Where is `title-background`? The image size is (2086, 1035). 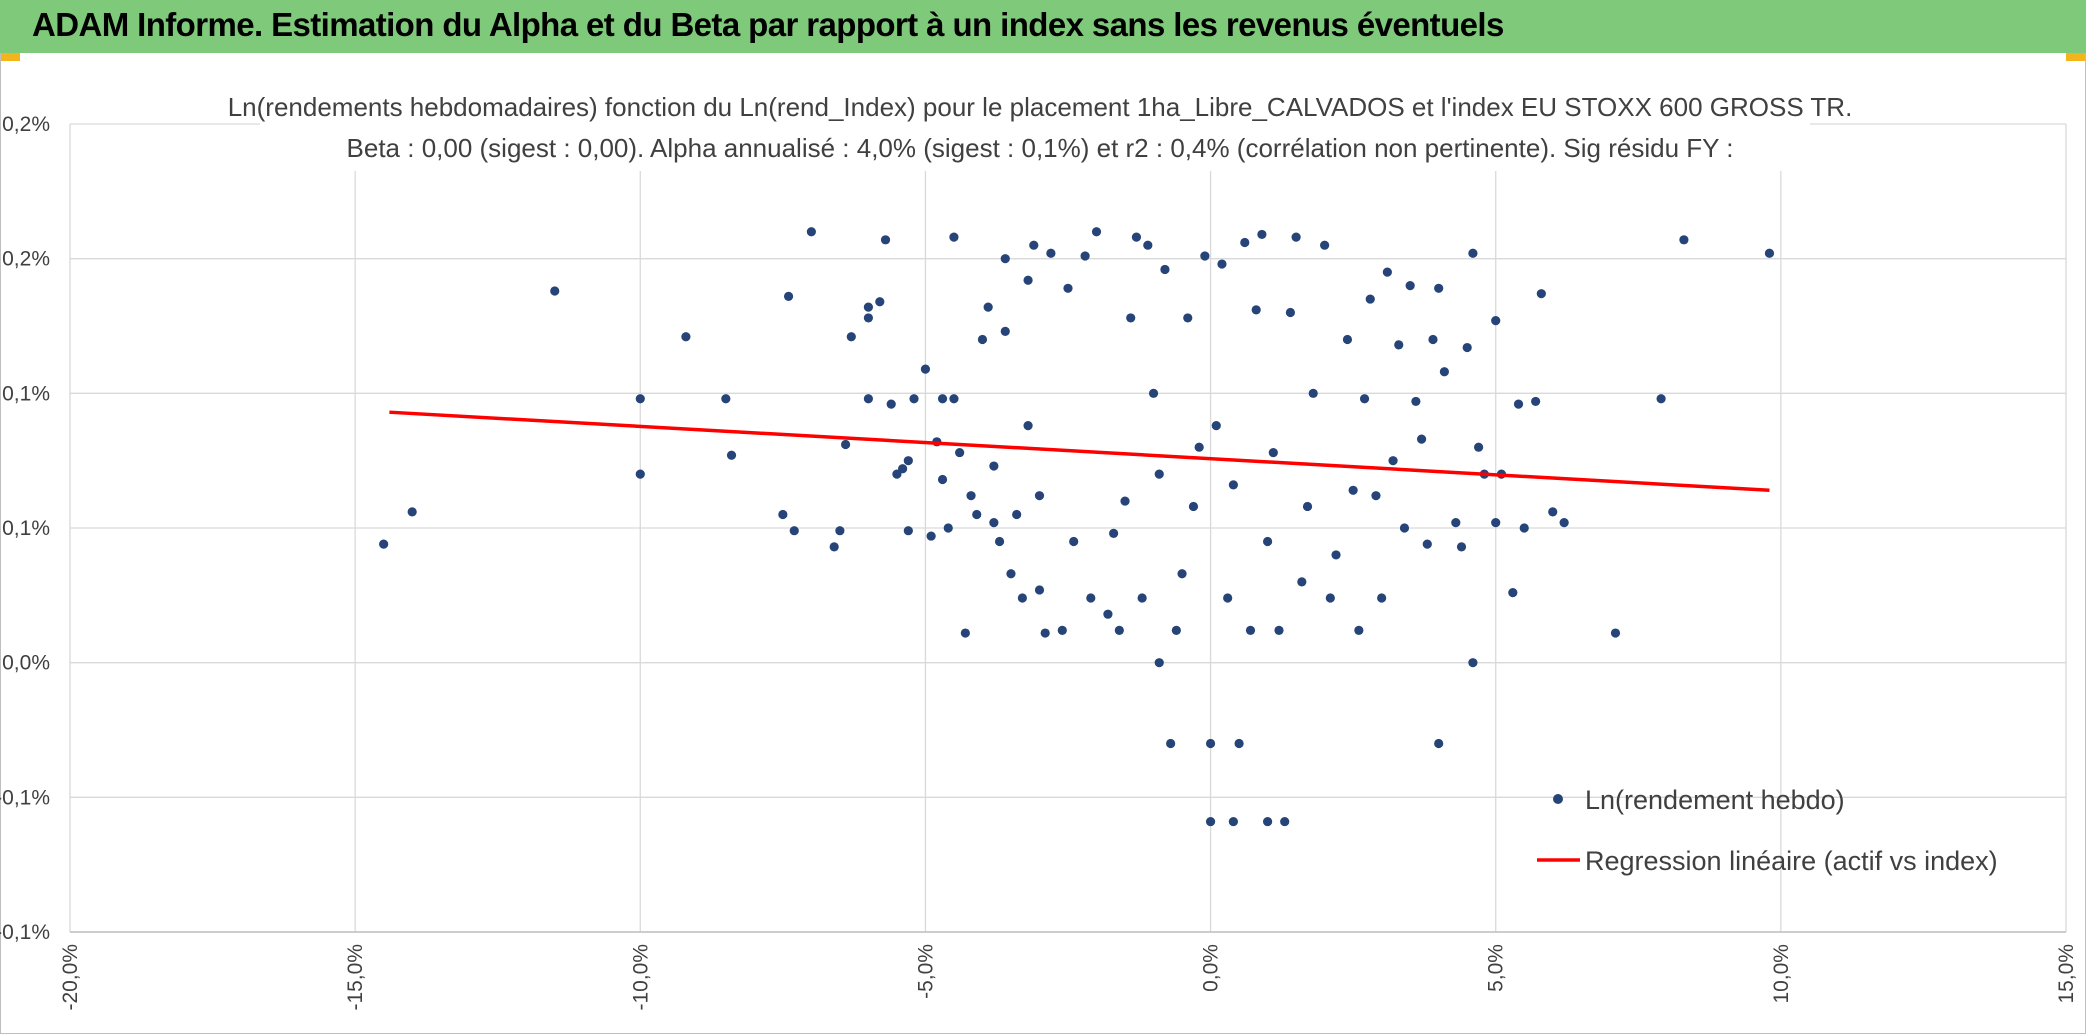 title-background is located at coordinates (1035, 128).